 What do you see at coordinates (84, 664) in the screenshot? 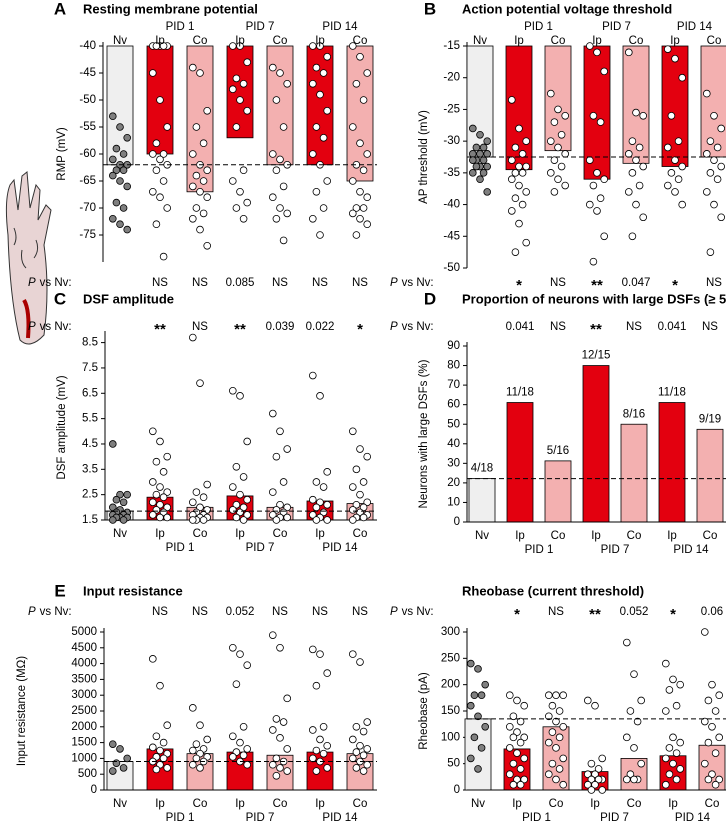
I see `y-tick-label: 4000` at bounding box center [84, 664].